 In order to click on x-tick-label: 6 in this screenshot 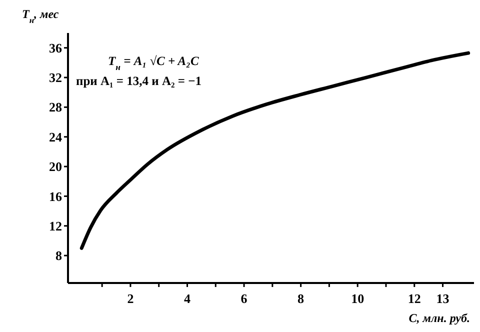, I will do `click(244, 298)`.